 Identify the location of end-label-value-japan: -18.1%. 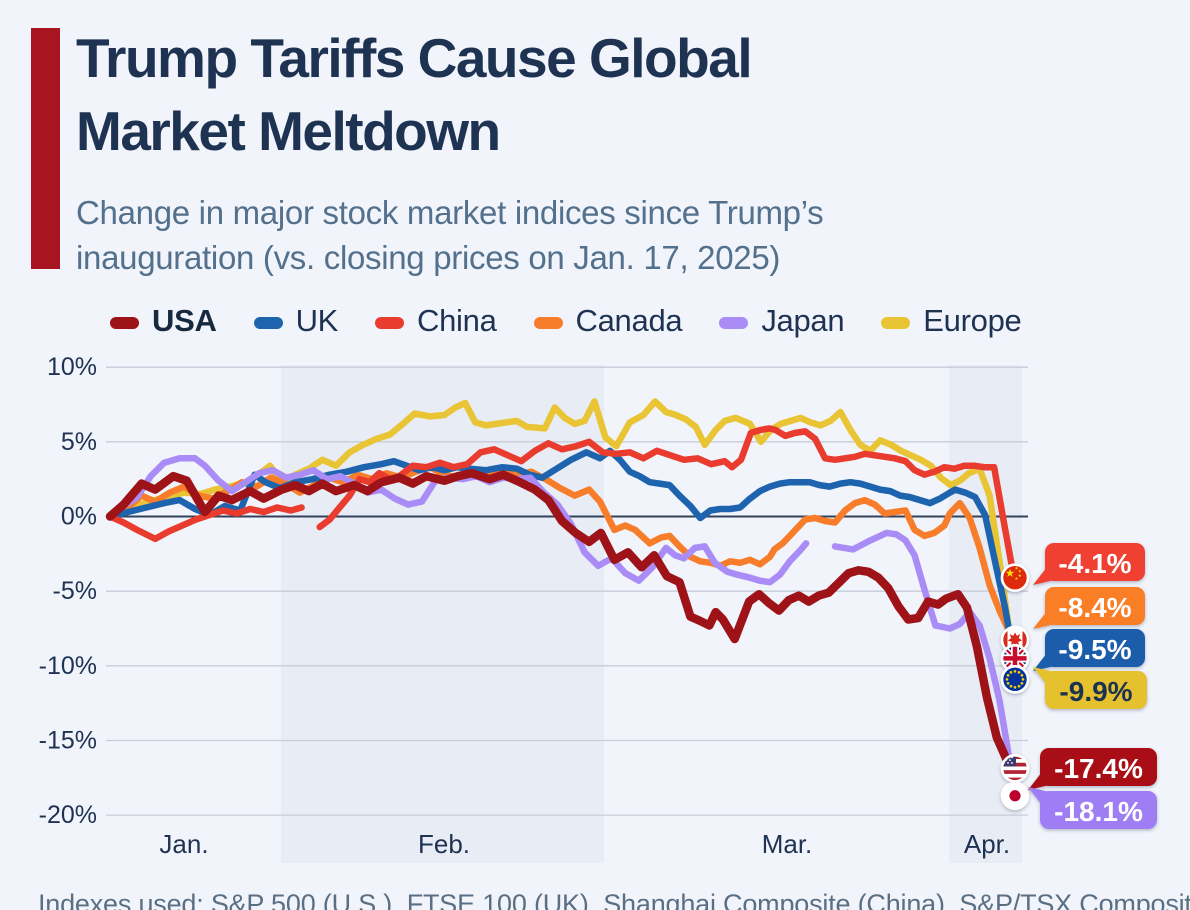
(1098, 811).